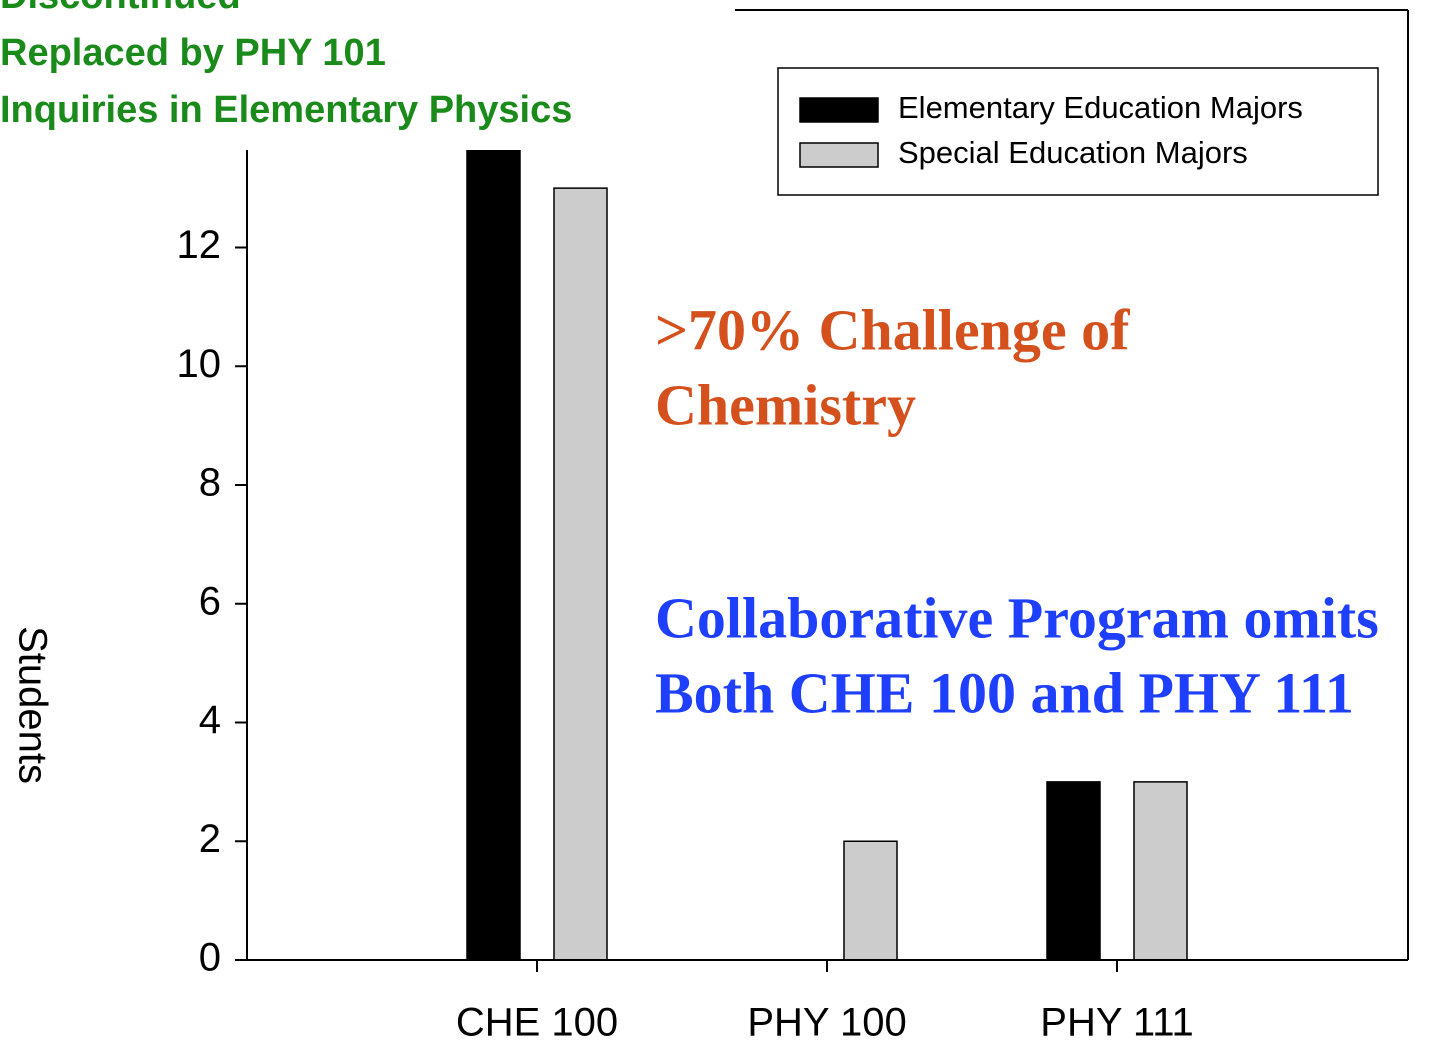 The image size is (1456, 1049). What do you see at coordinates (537, 1022) in the screenshot?
I see `x-tick-label: CHE 100` at bounding box center [537, 1022].